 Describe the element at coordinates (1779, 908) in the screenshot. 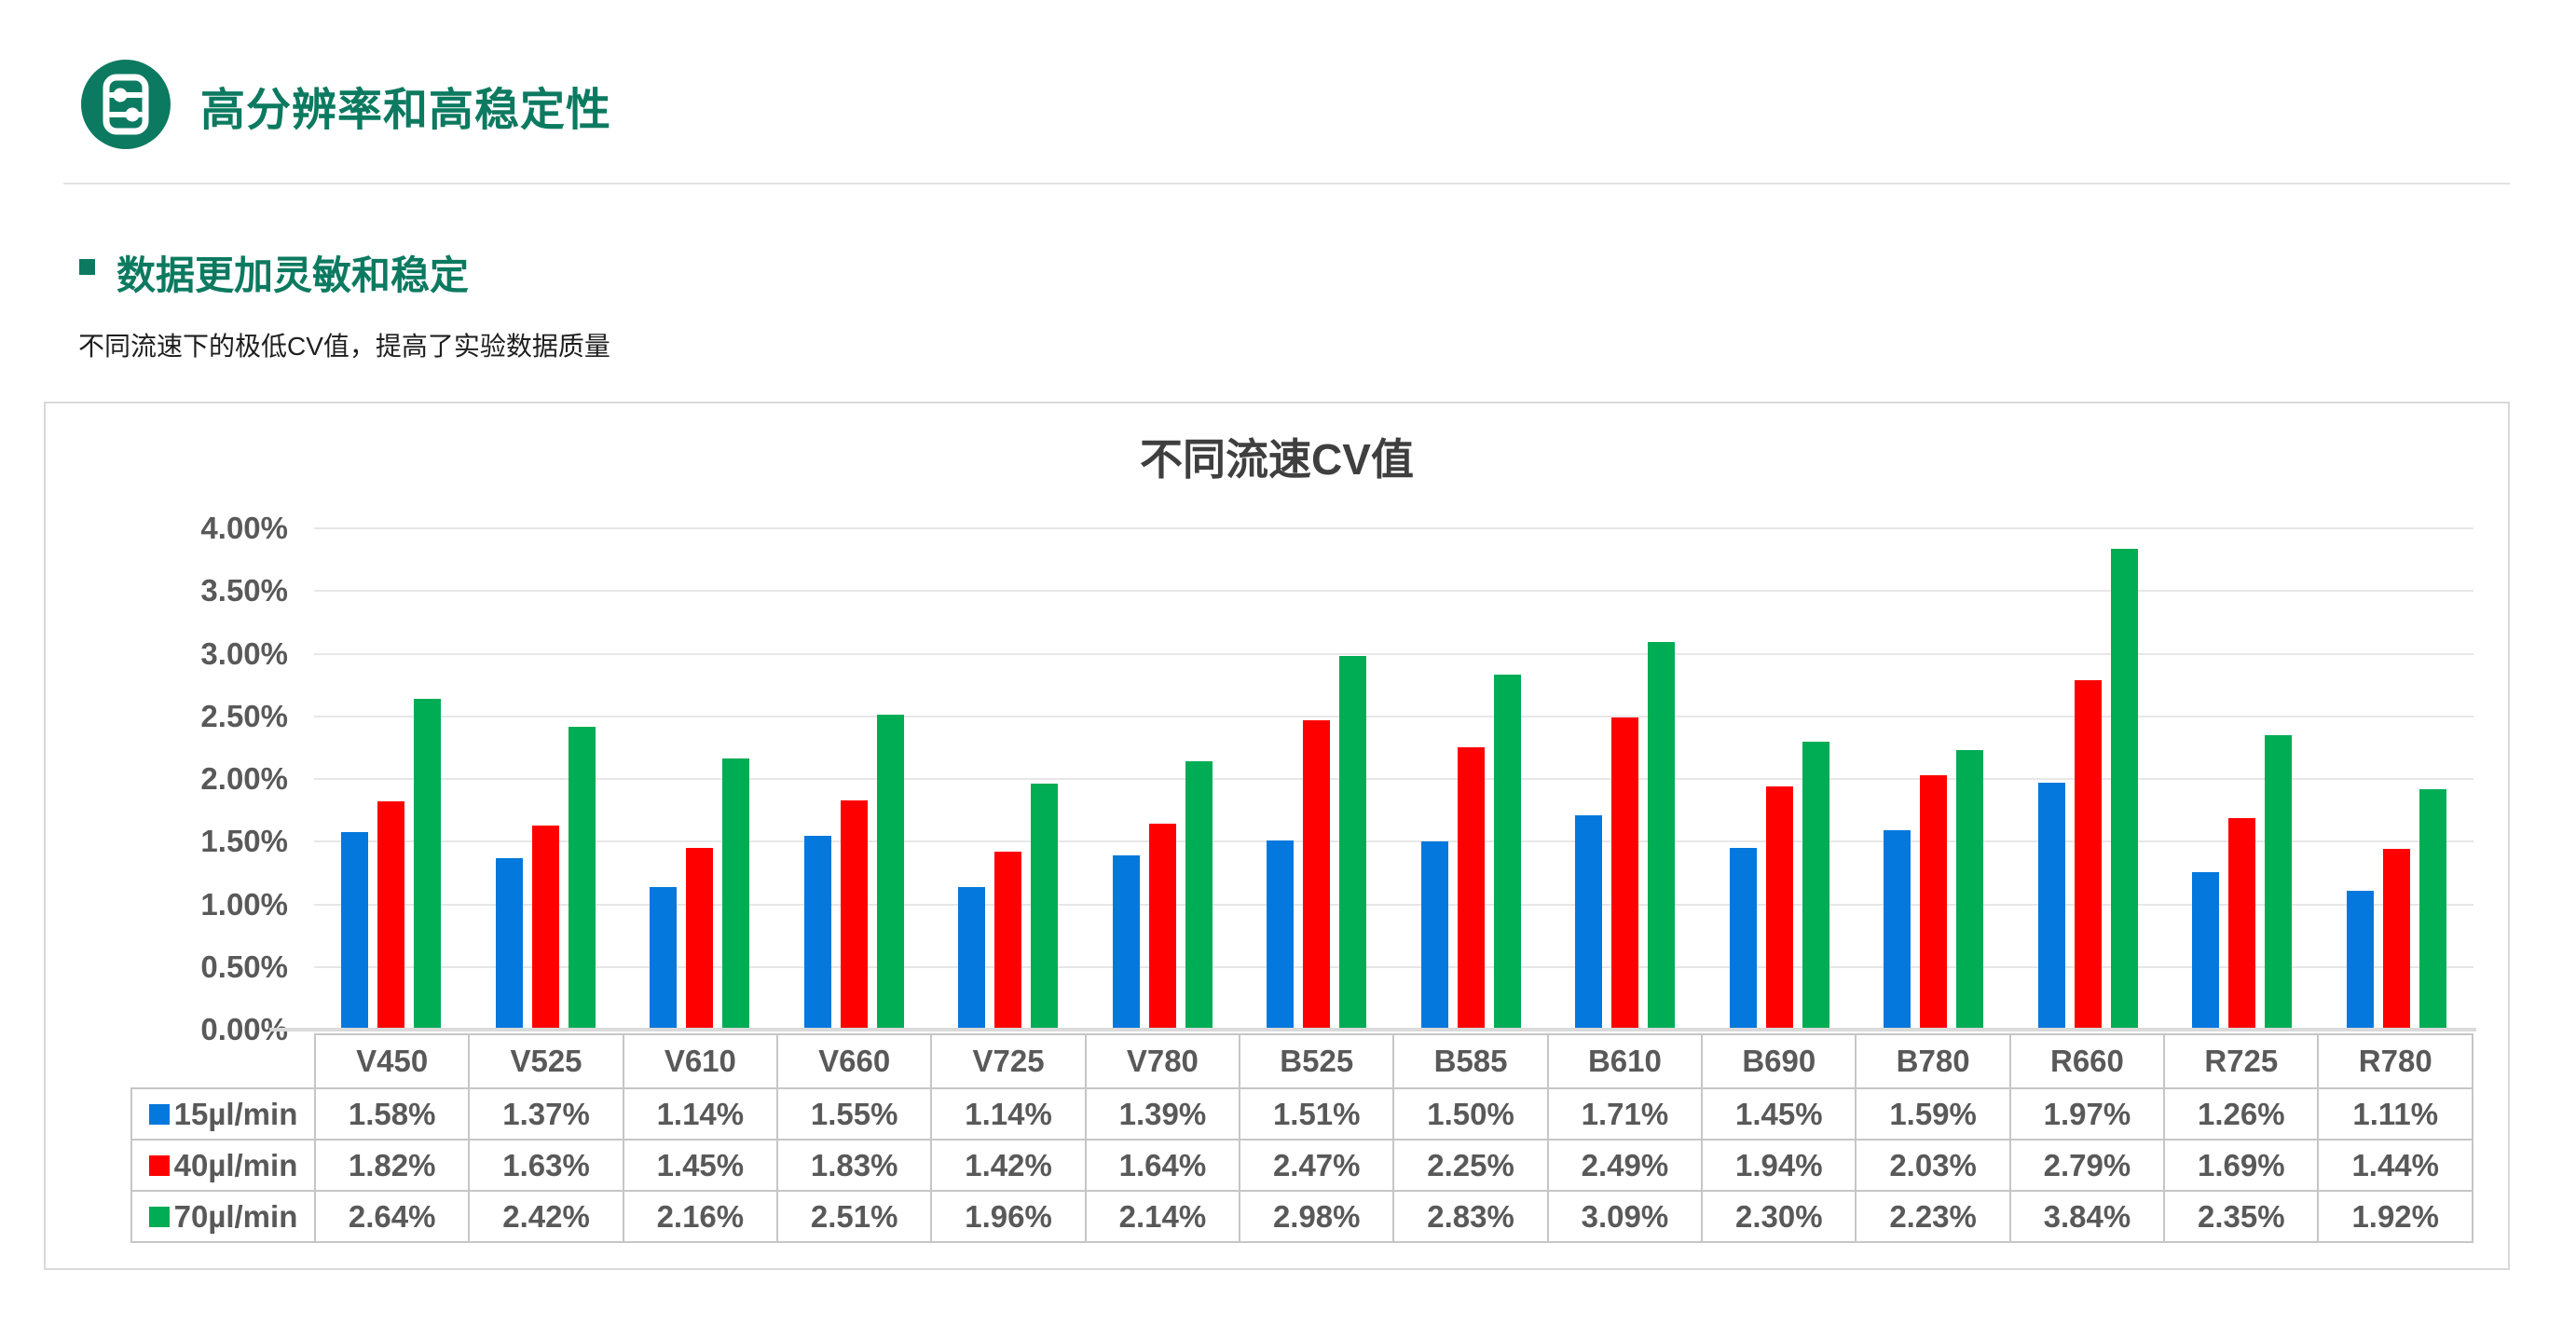

I see `bar-B690-40µl/min` at that location.